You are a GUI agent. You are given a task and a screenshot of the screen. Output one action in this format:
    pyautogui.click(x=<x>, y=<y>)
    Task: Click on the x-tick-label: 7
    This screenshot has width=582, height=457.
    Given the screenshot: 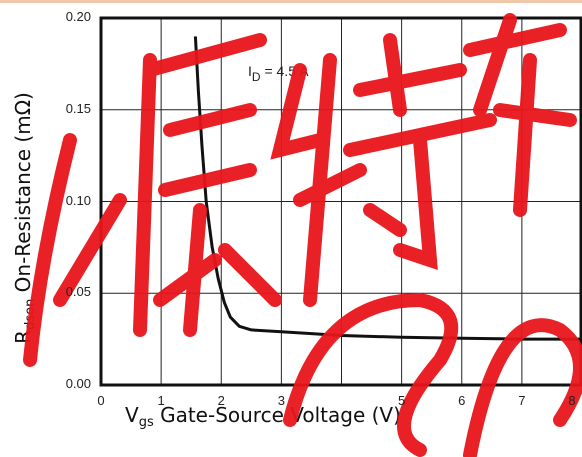 What is the action you would take?
    pyautogui.click(x=522, y=400)
    